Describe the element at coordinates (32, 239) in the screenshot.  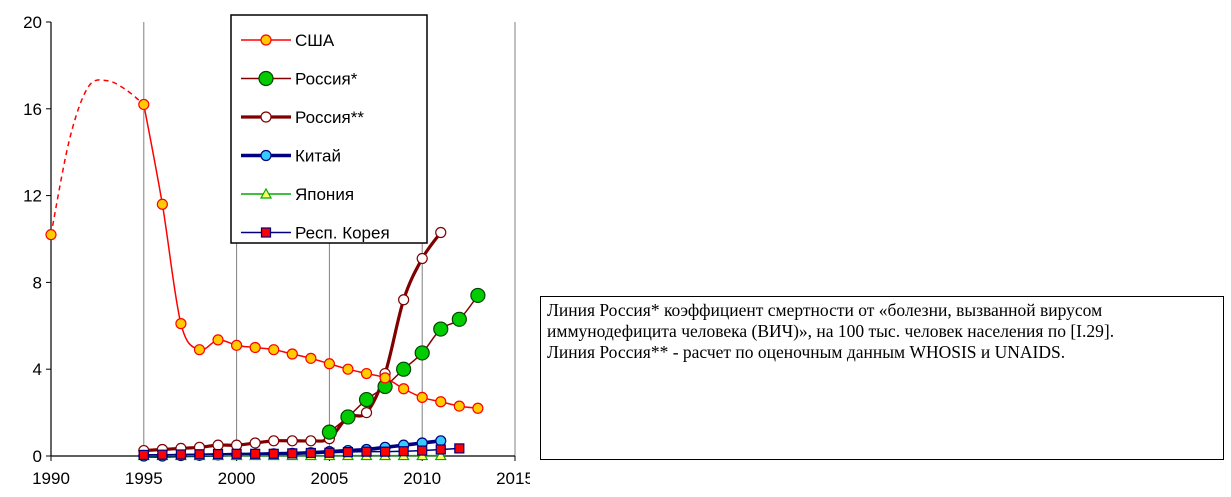
I see `y-axis-tick-labels: 0 4 8 12 16 20` at that location.